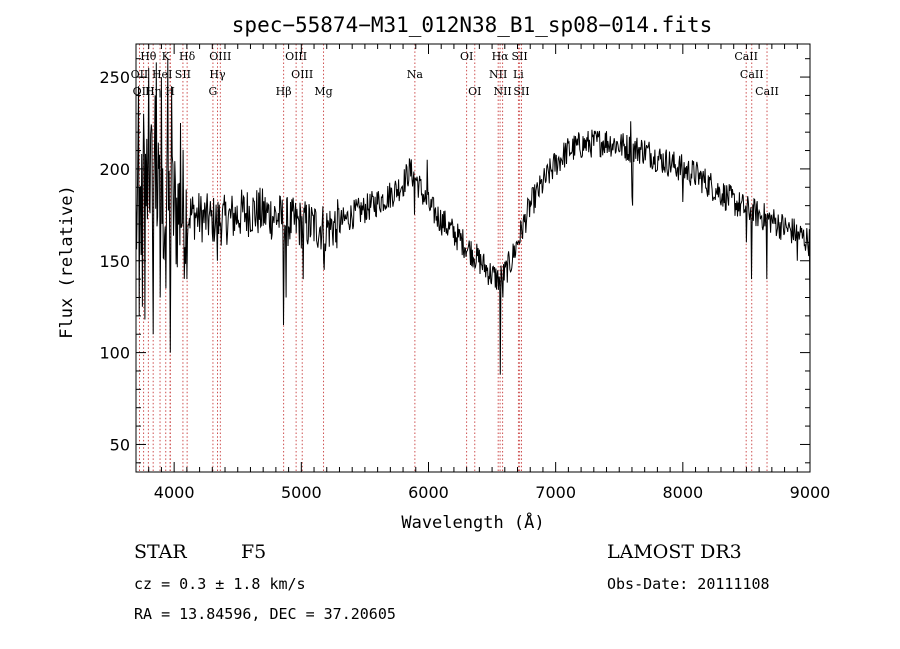  What do you see at coordinates (767, 91) in the screenshot?
I see `line-label-28: CaII` at bounding box center [767, 91].